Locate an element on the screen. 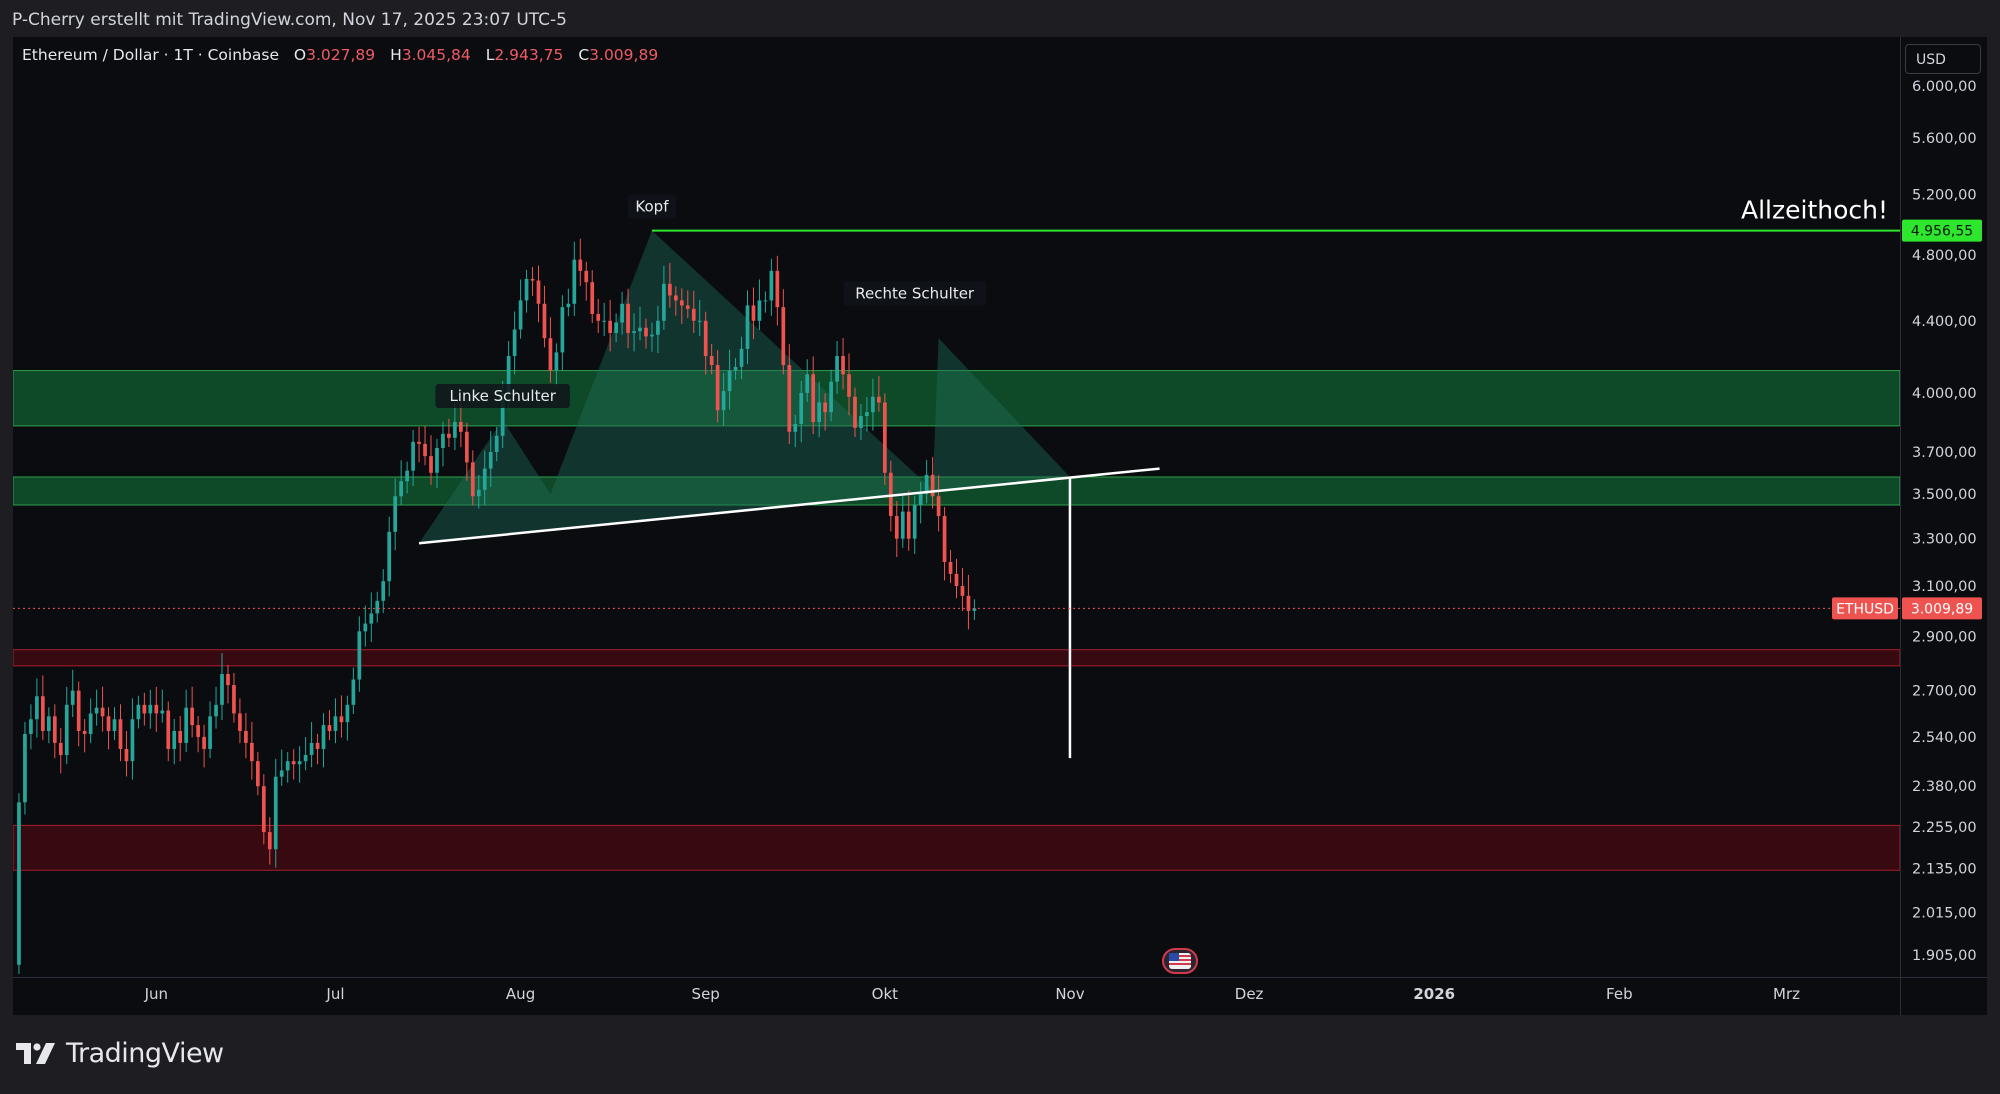 The image size is (2000, 1094). tradingview-logo: TradingView is located at coordinates (120, 1053).